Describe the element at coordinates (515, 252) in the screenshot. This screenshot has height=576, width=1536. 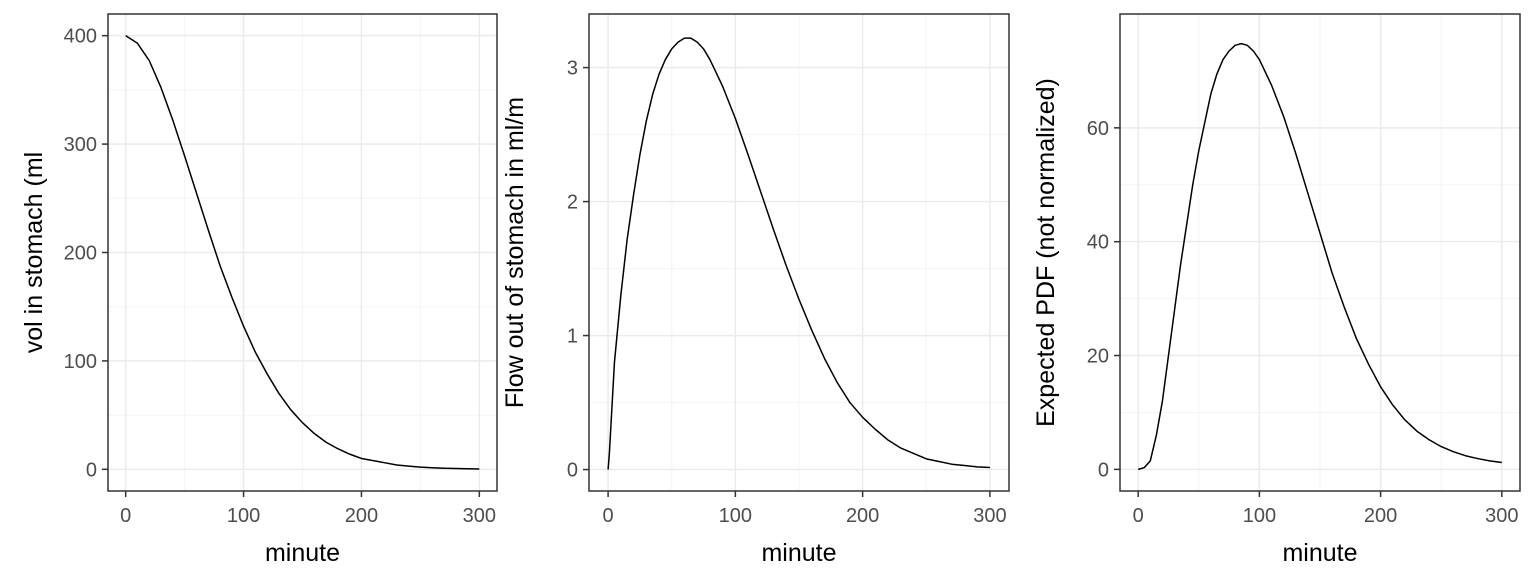
I see `y-axis-title: Flow out of stomach in ml/m` at that location.